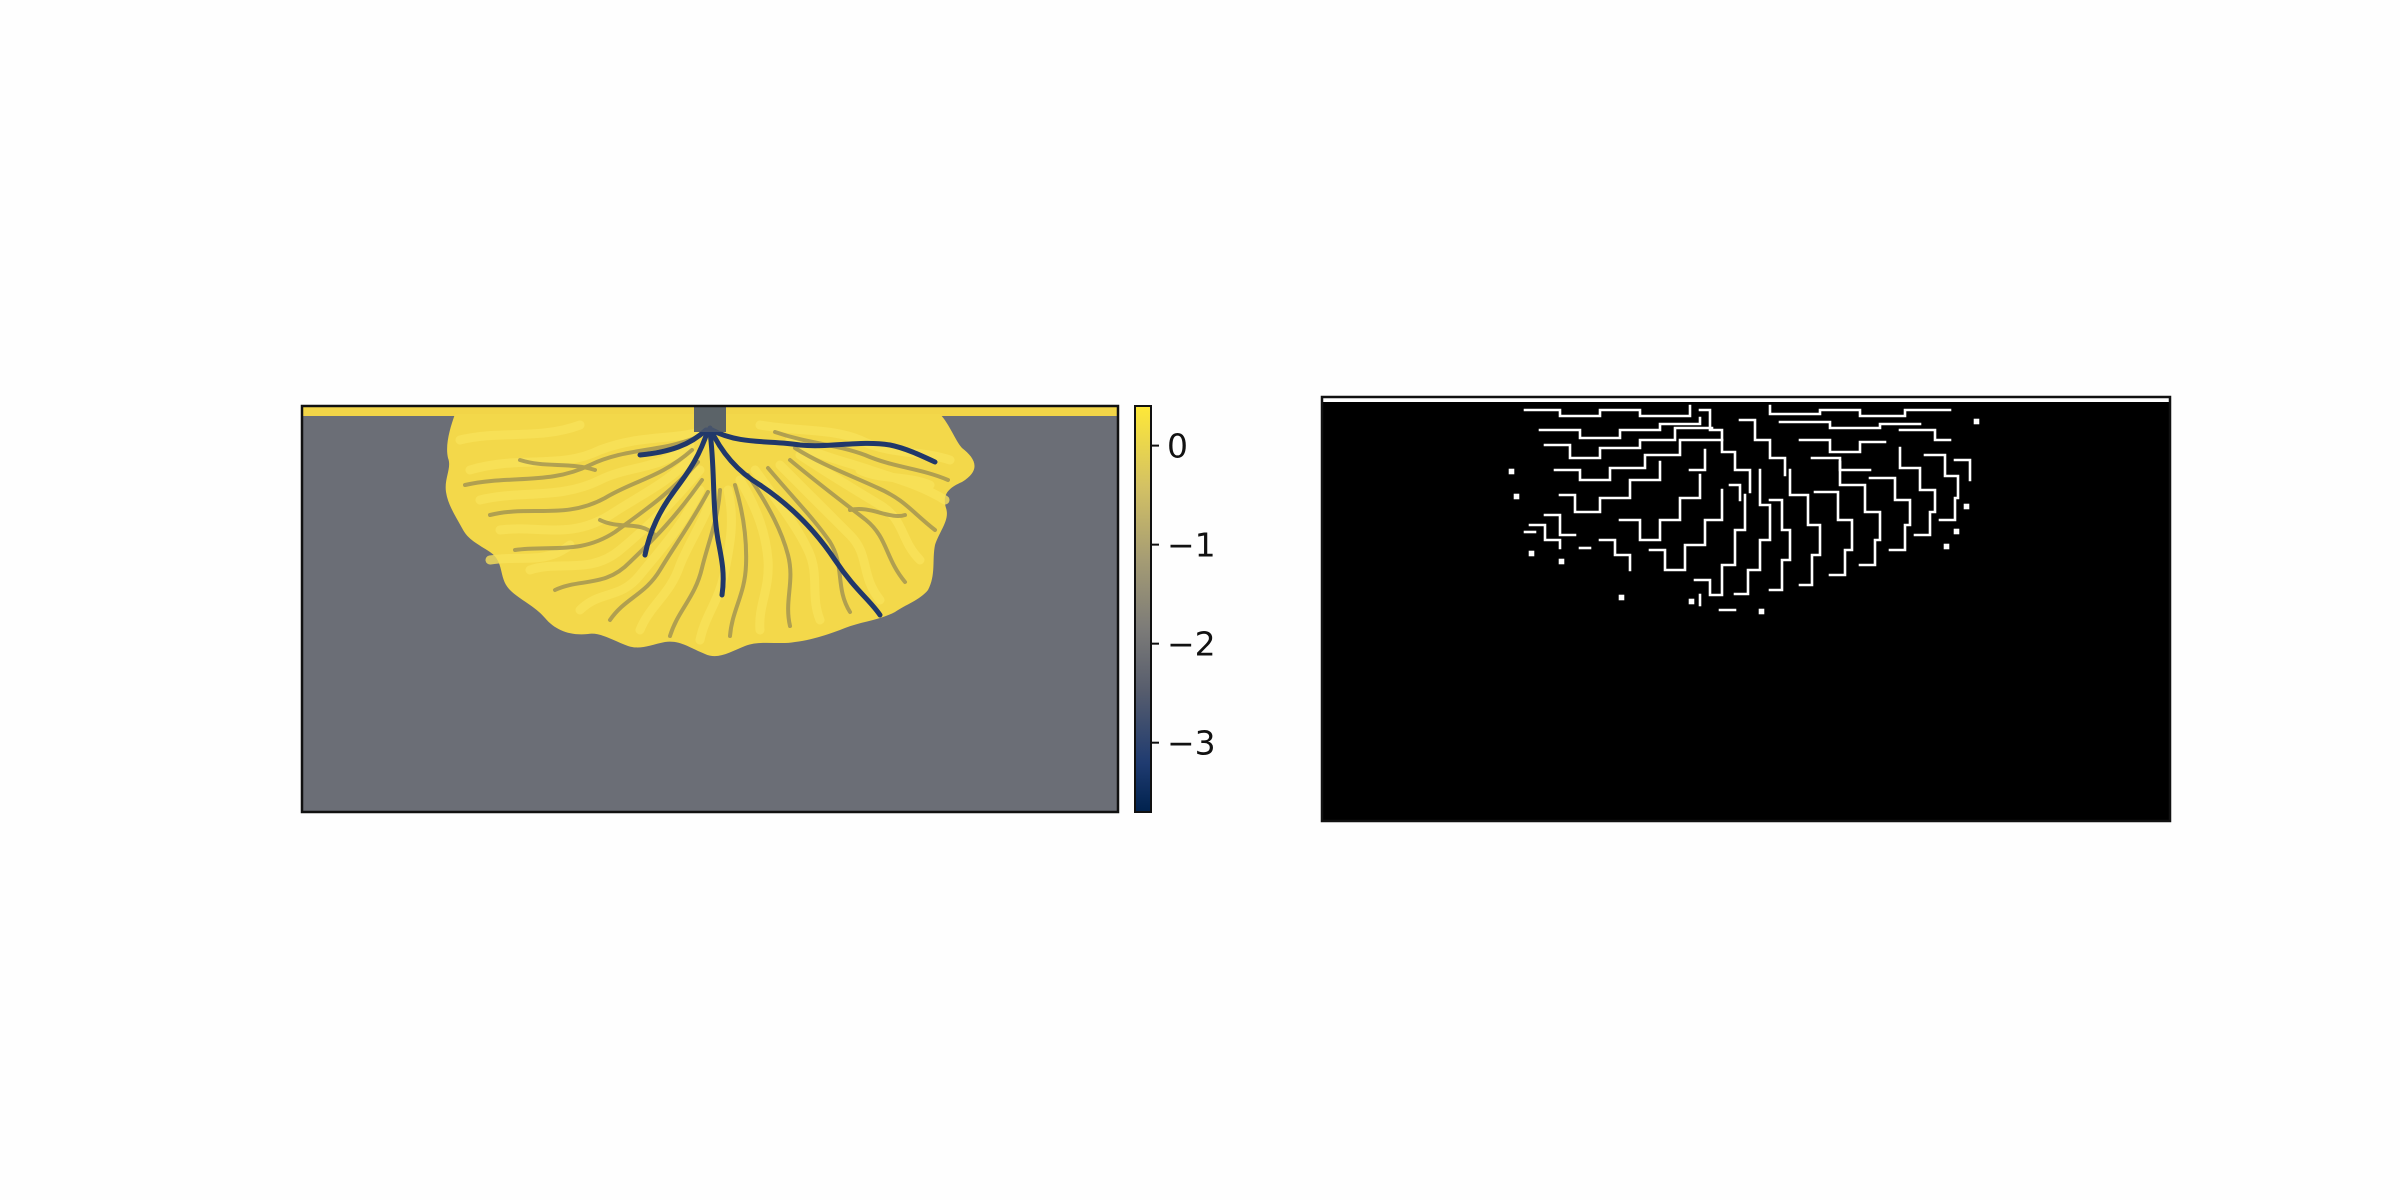  Describe the element at coordinates (1191, 644) in the screenshot. I see `colorbar-tick-label: −2` at that location.